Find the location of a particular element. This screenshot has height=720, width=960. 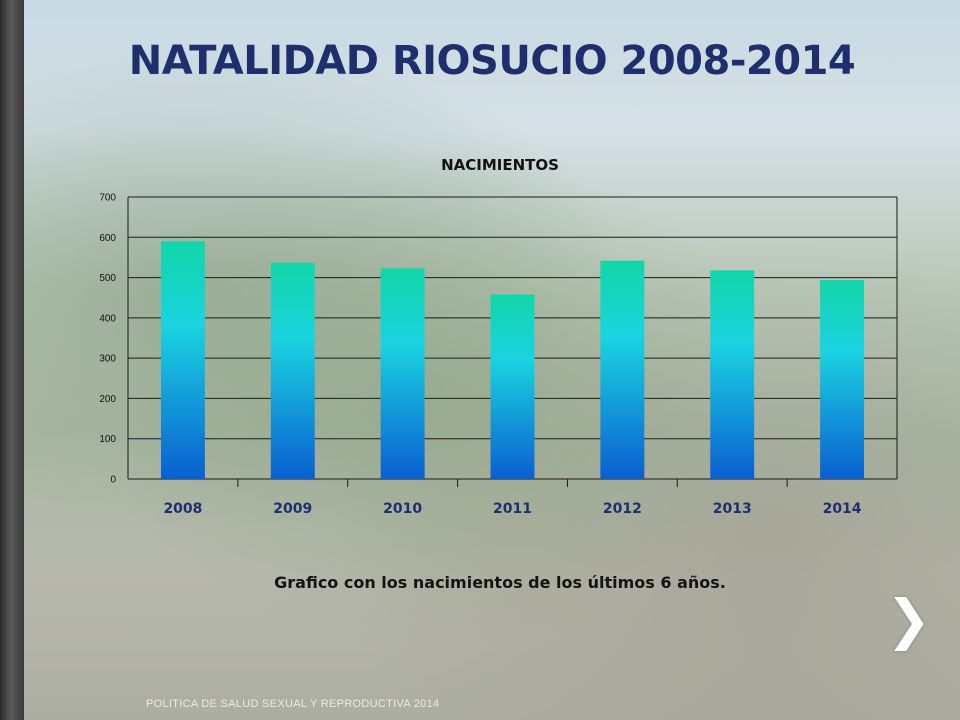

x-tick-label: 2012 is located at coordinates (622, 509).